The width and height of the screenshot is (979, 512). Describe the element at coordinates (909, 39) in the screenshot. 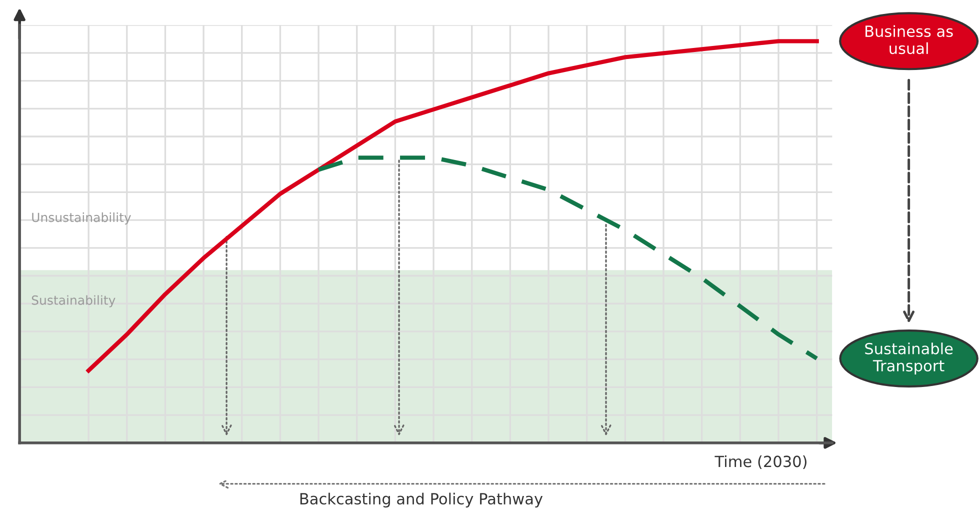

I see `text: Business as usual` at that location.